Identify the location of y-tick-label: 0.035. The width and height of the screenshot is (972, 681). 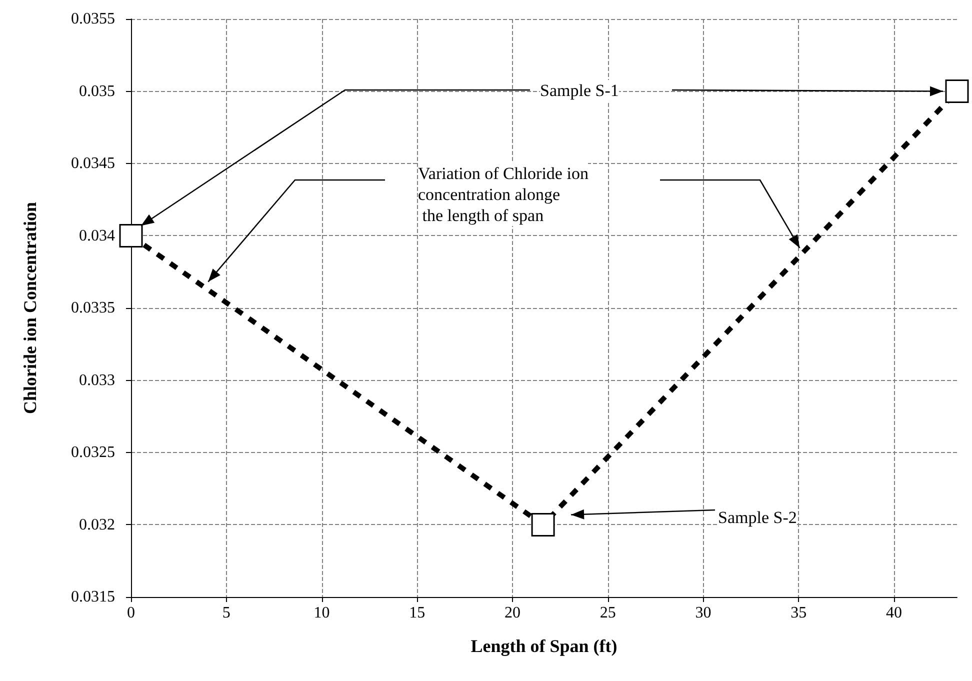
(97, 91).